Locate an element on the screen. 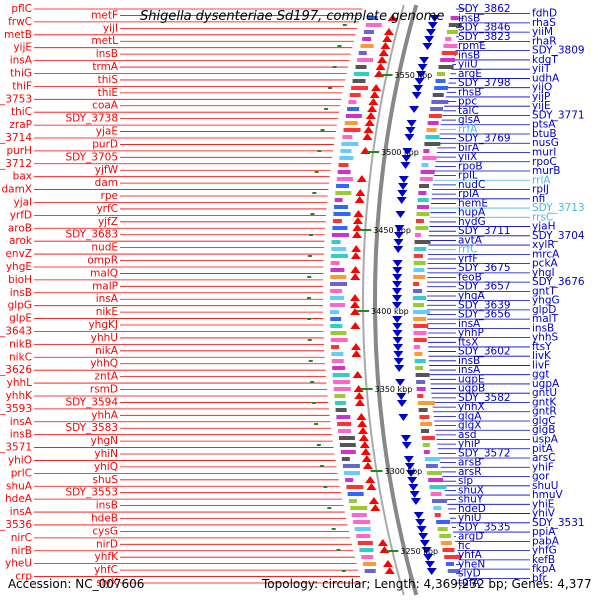  gene-label-yhga: yhgA is located at coordinates (472, 296).